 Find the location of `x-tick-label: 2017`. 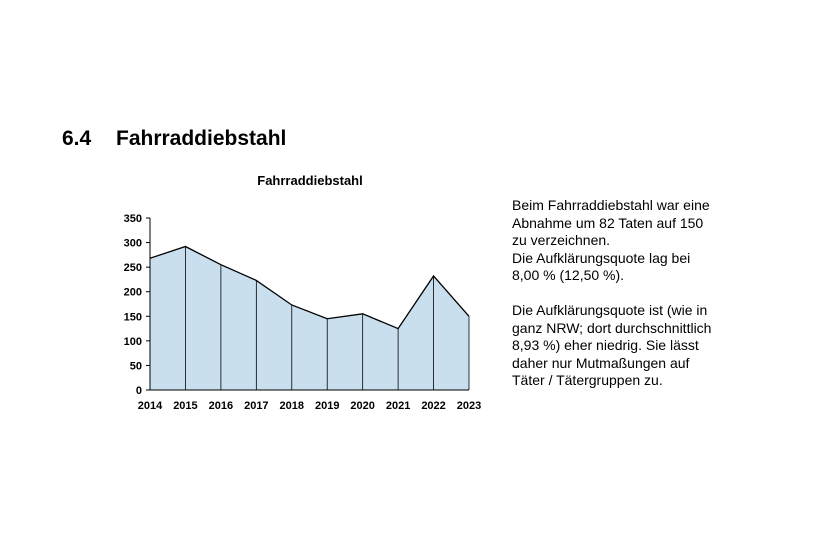

x-tick-label: 2017 is located at coordinates (256, 406).